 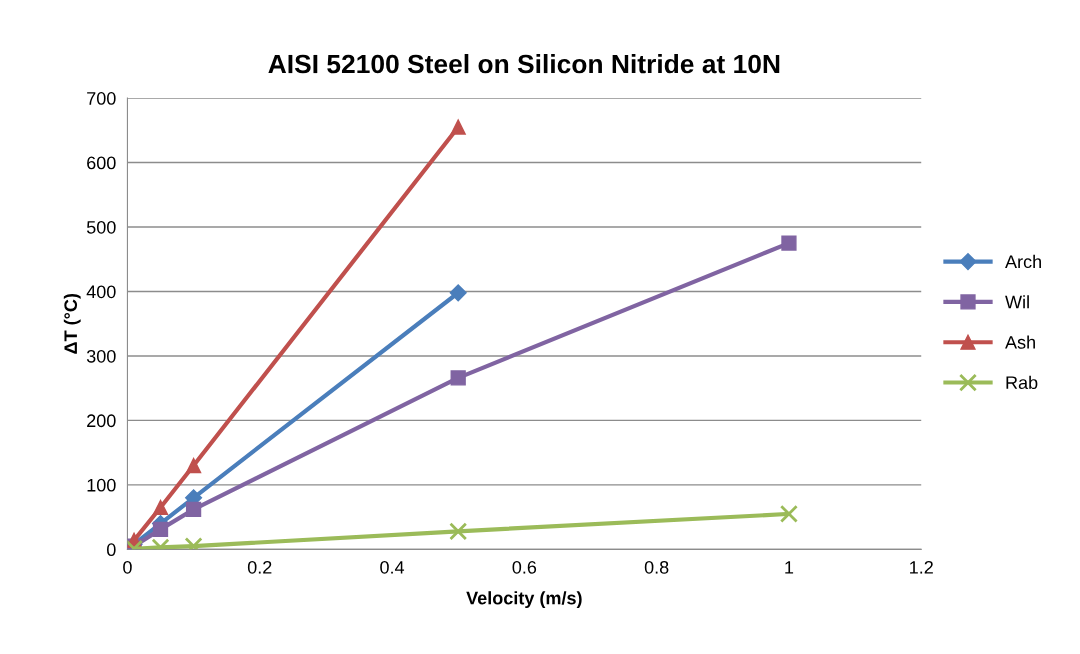 I want to click on y-axis-title: ΔT (°C), so click(x=72, y=323).